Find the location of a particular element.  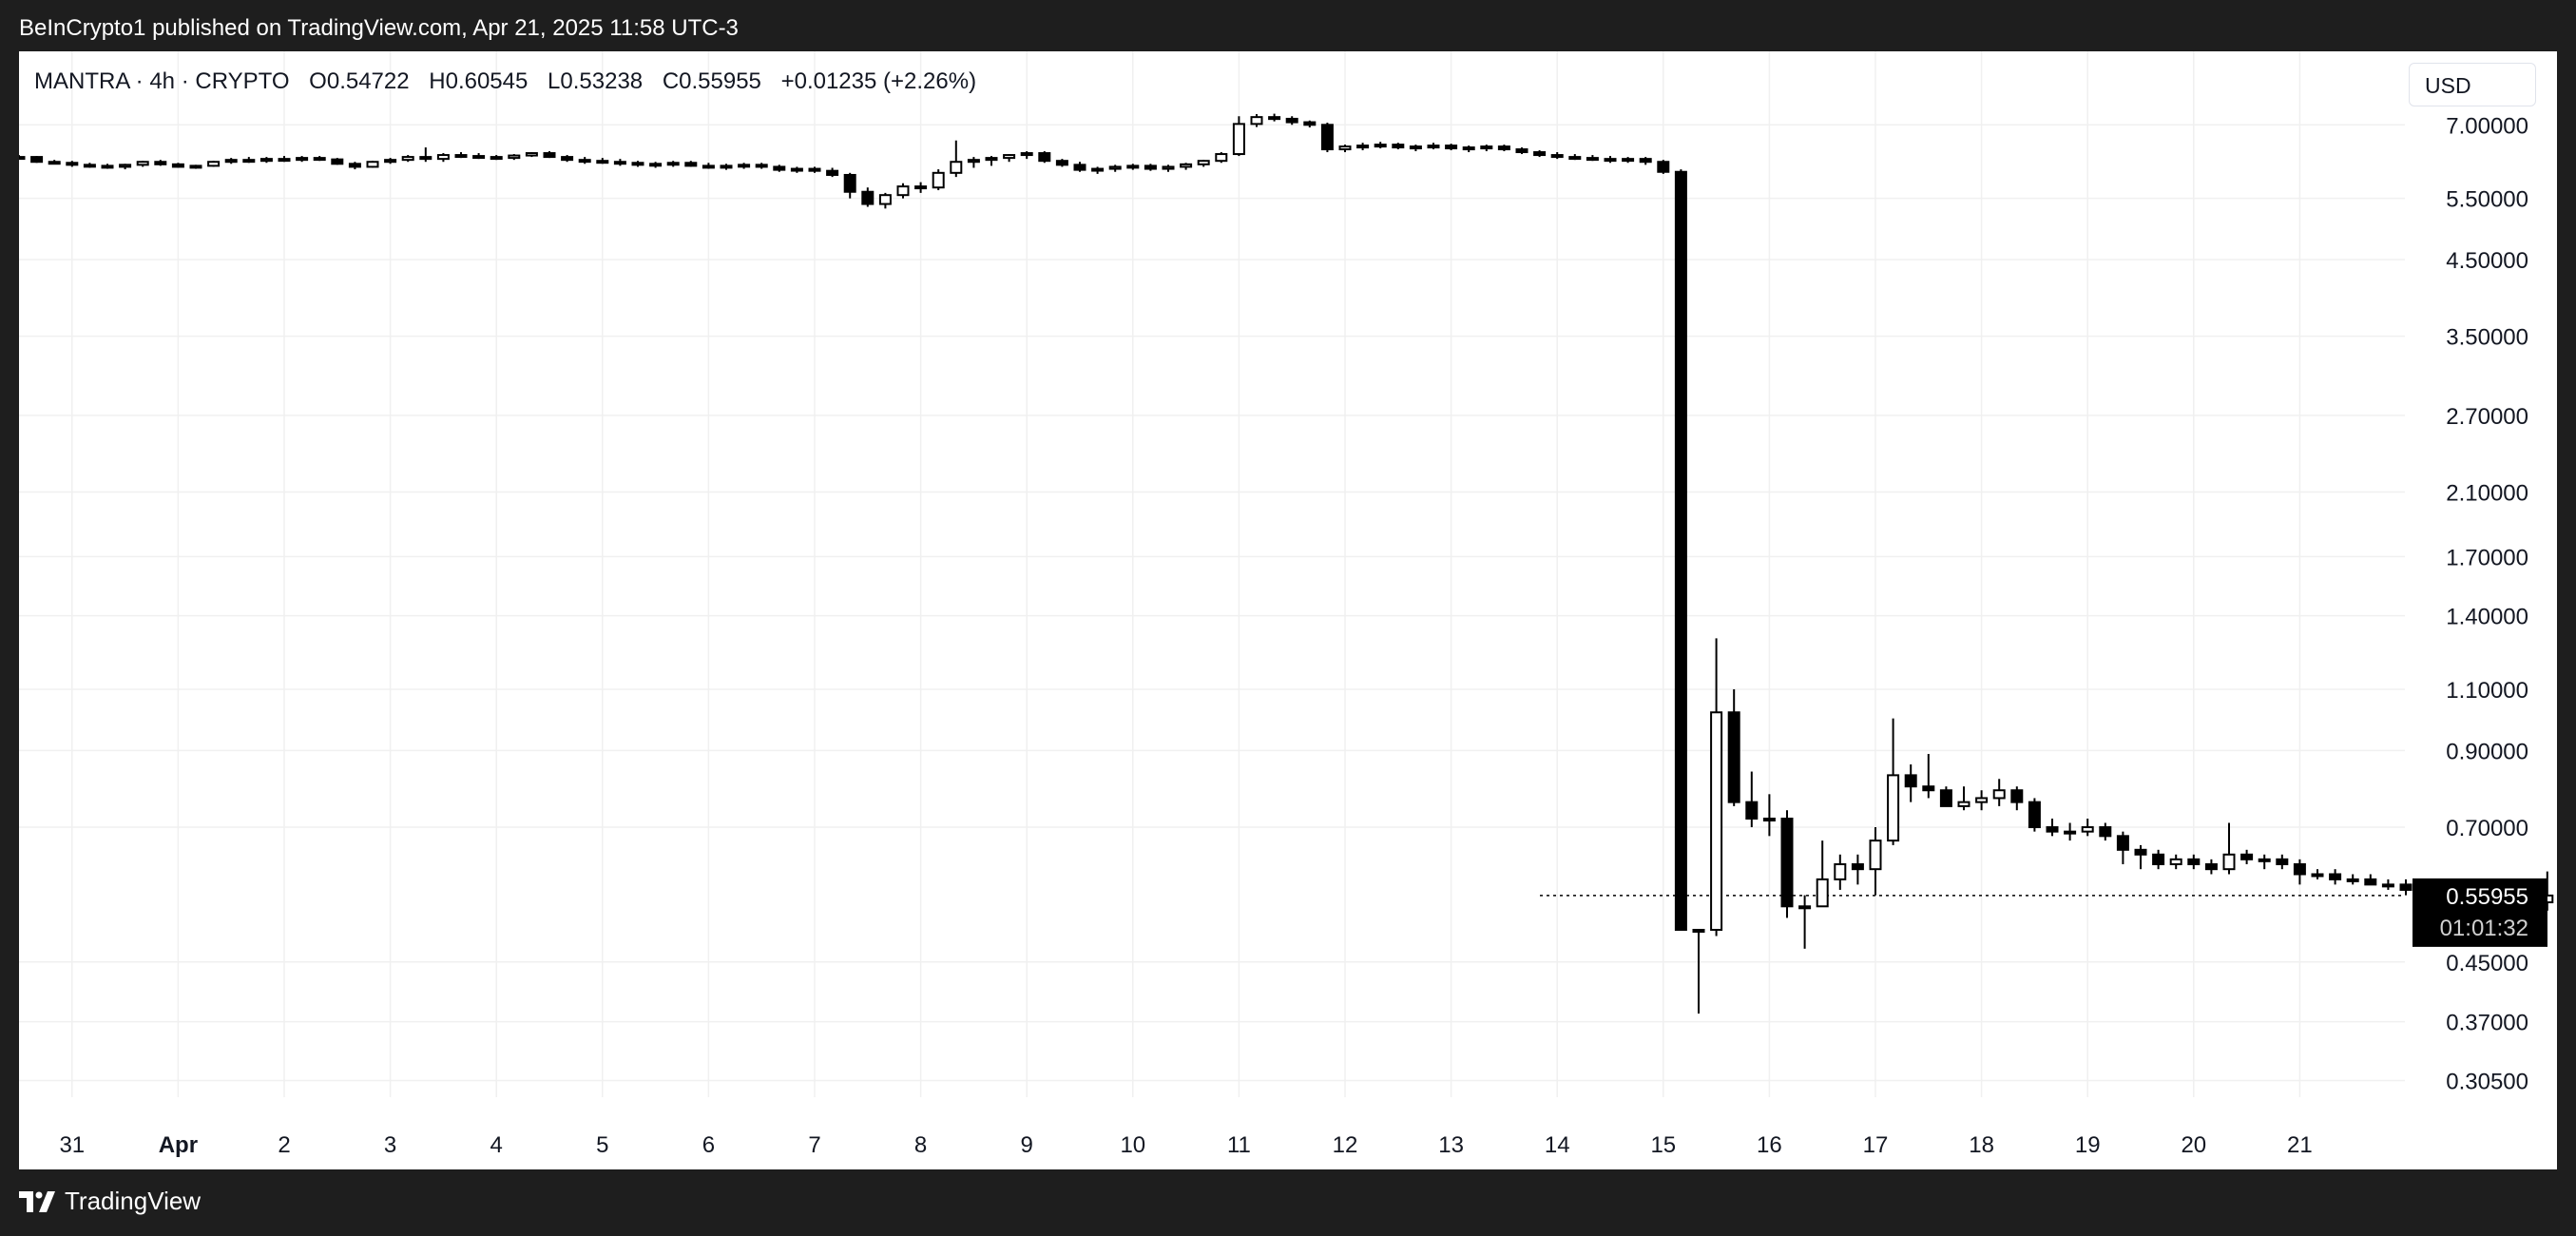

y-tick-label: 0.90000 is located at coordinates (2487, 751).